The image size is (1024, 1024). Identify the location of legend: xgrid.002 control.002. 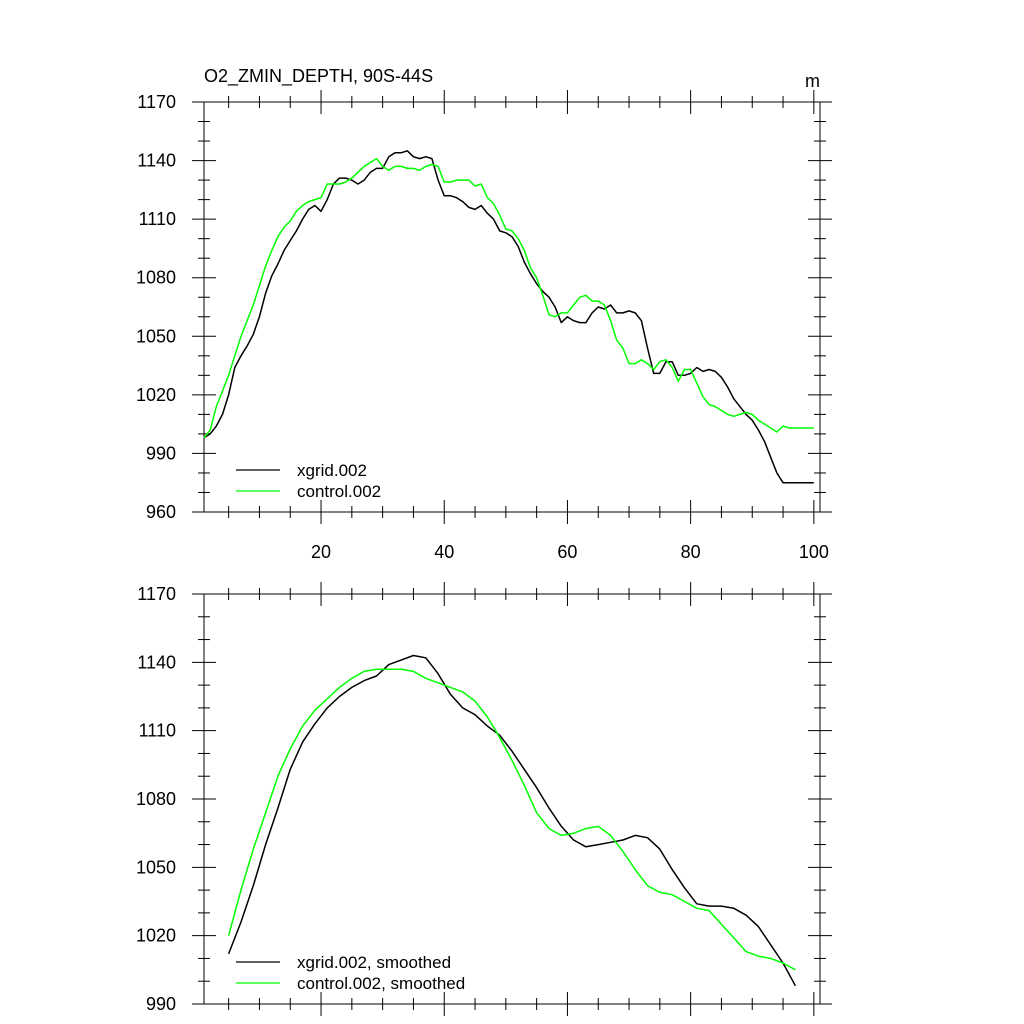
(308, 481).